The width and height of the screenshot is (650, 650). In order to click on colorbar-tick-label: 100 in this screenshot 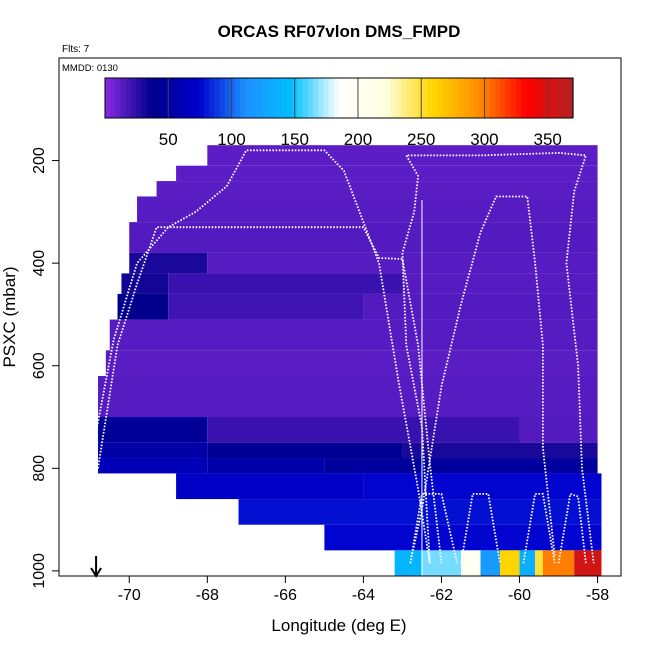, I will do `click(231, 139)`.